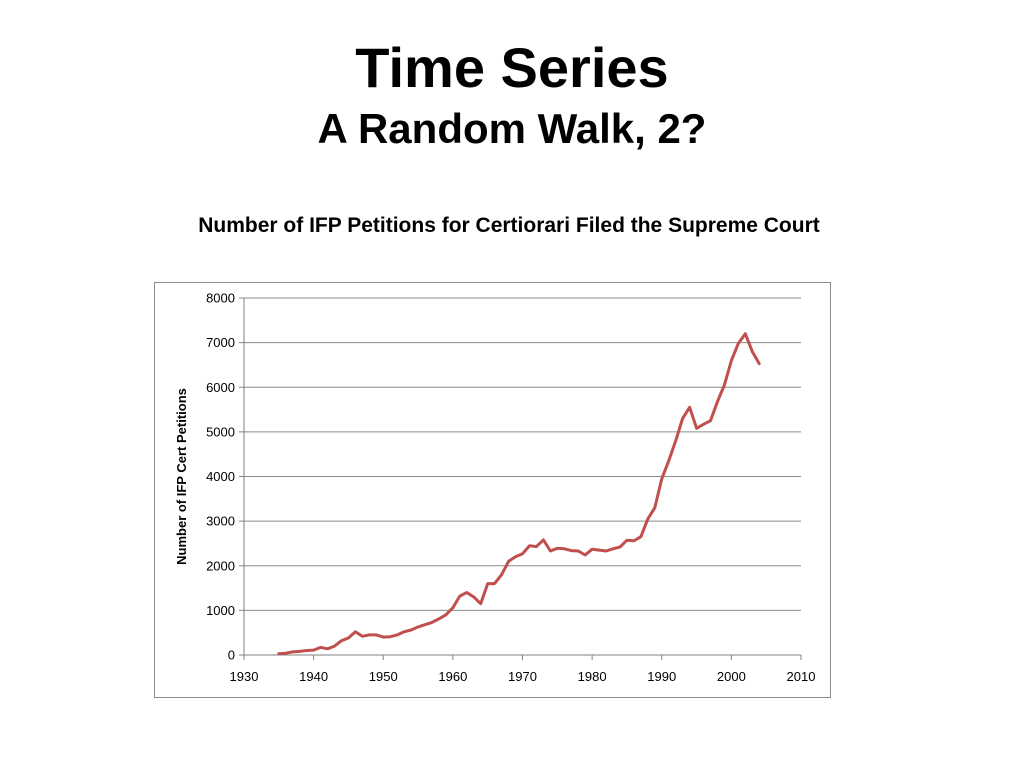 The image size is (1024, 768). I want to click on y-tick-label: 5000, so click(220, 431).